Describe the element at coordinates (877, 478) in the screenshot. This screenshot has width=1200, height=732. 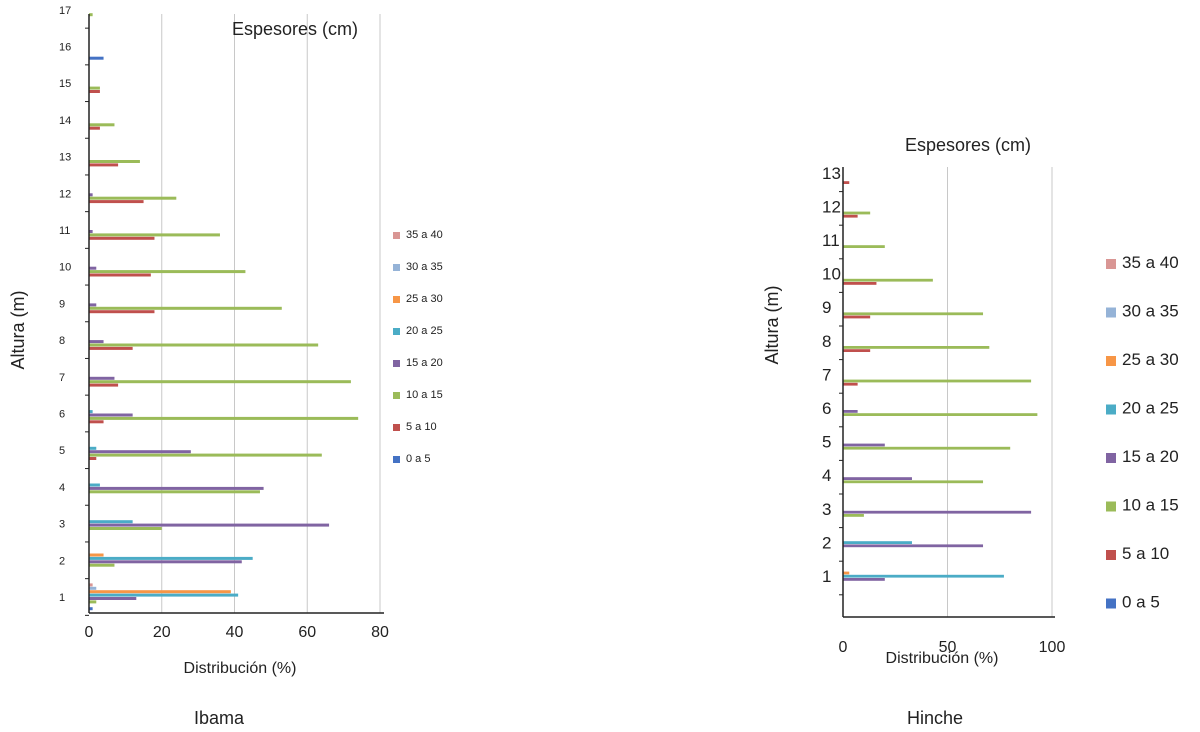
I see `hinche-bar-15-a-20-h4` at that location.